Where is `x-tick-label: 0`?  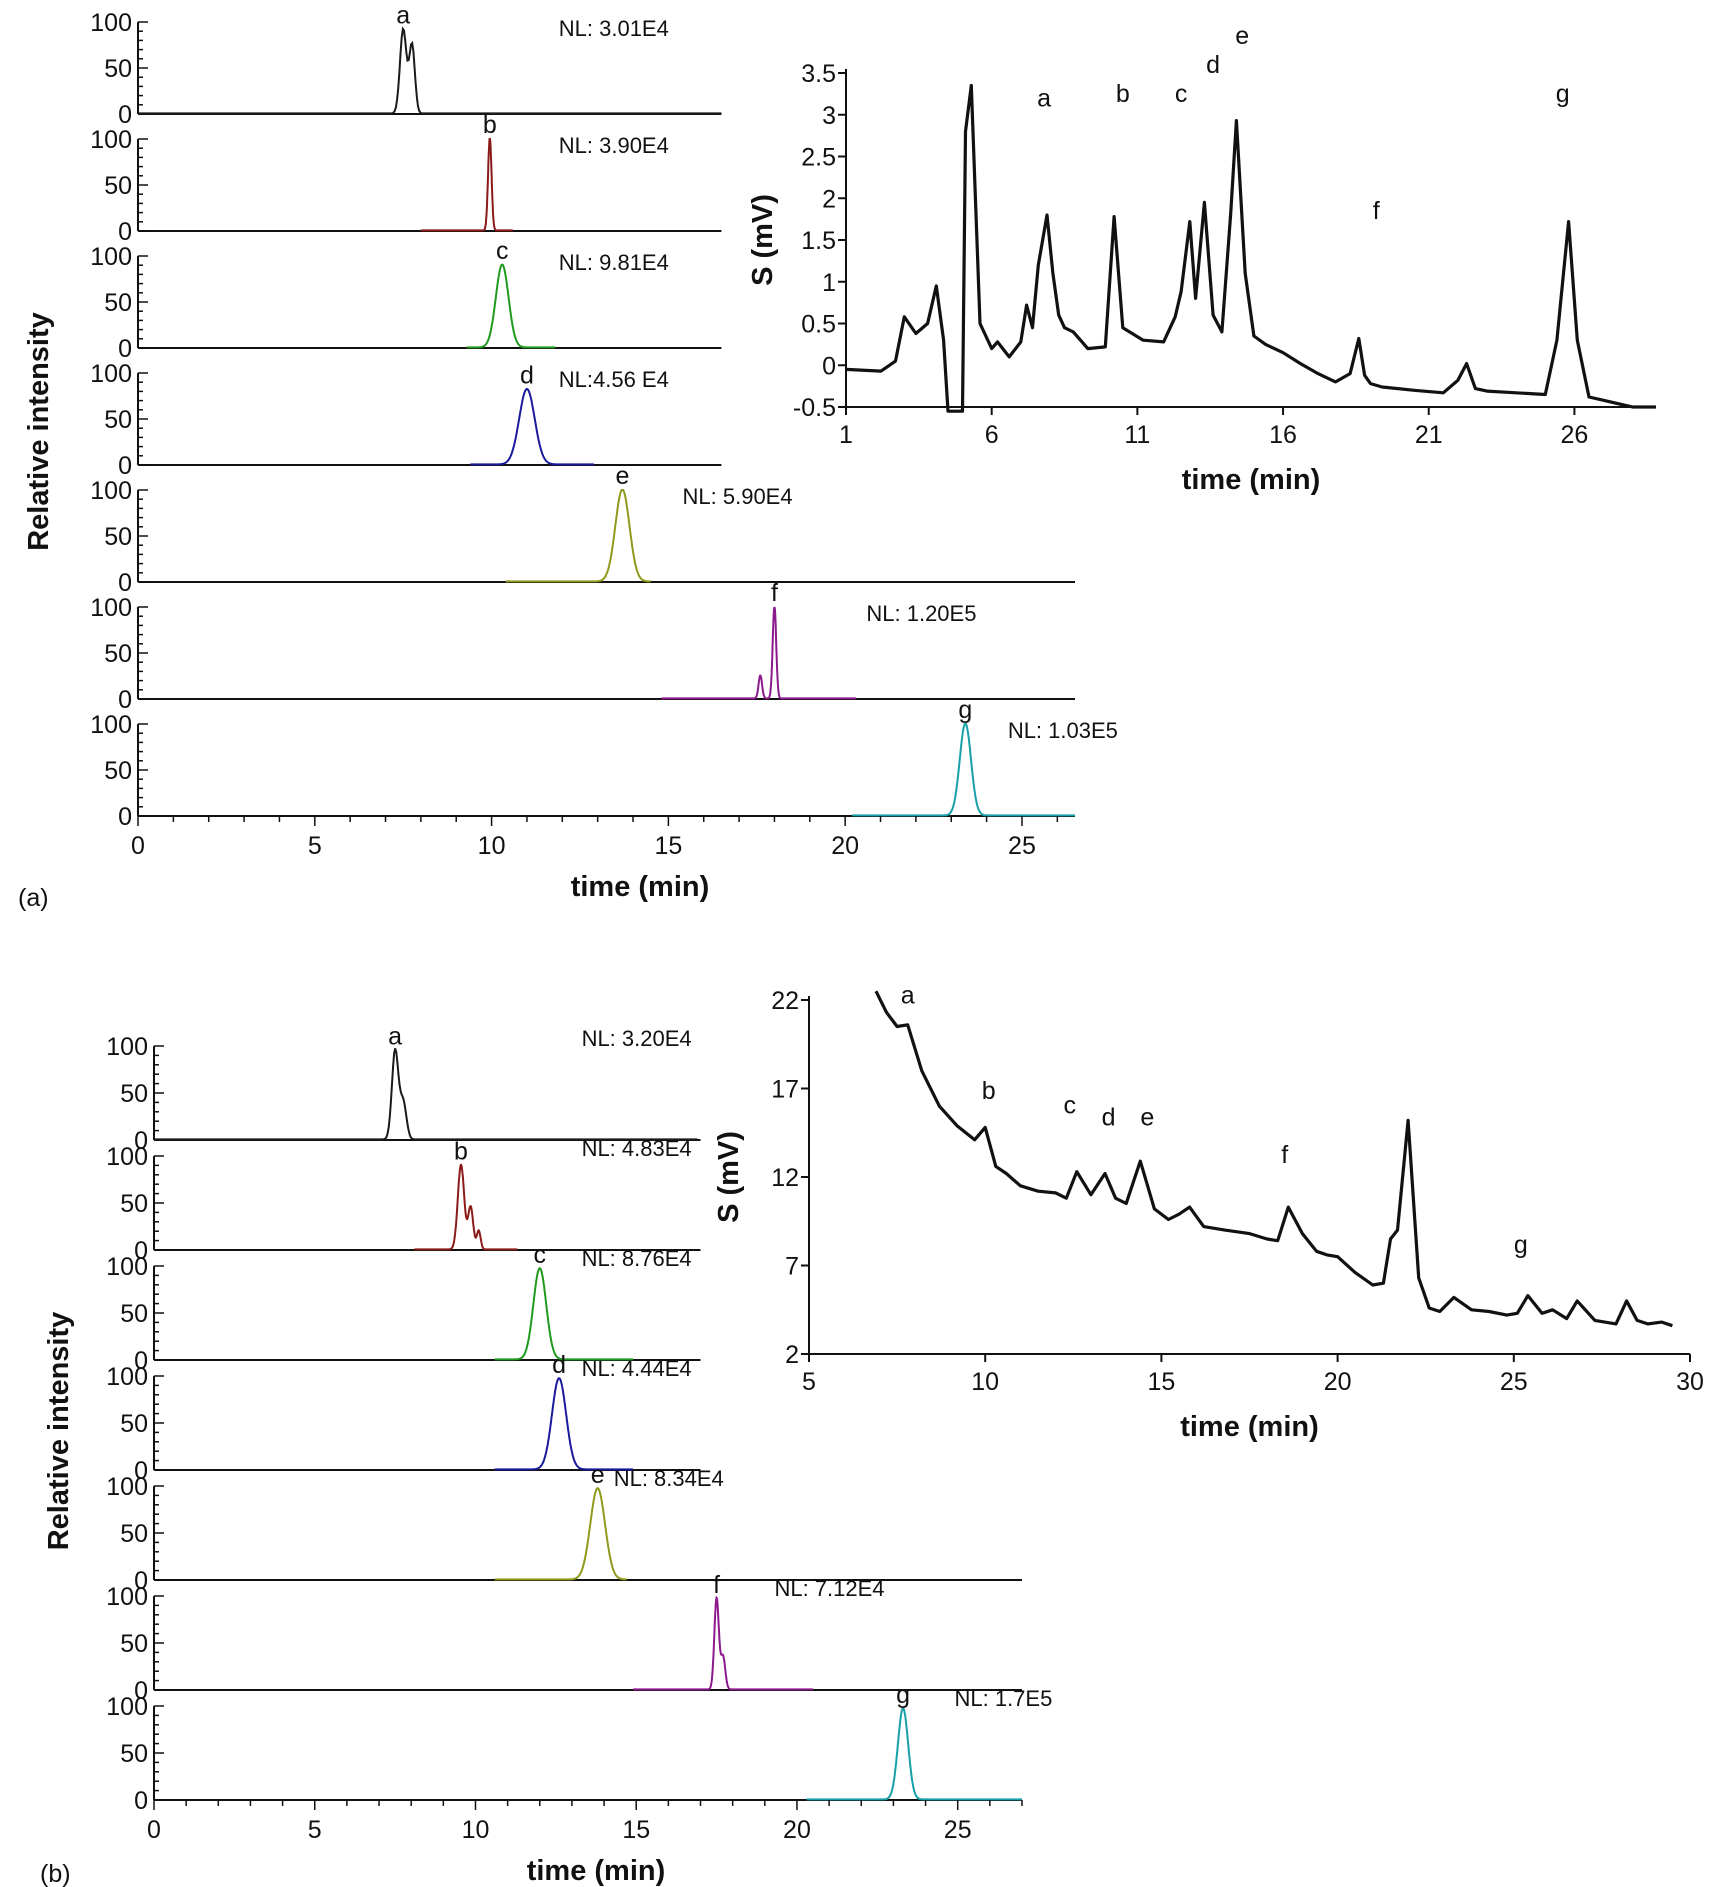
x-tick-label: 0 is located at coordinates (154, 1830).